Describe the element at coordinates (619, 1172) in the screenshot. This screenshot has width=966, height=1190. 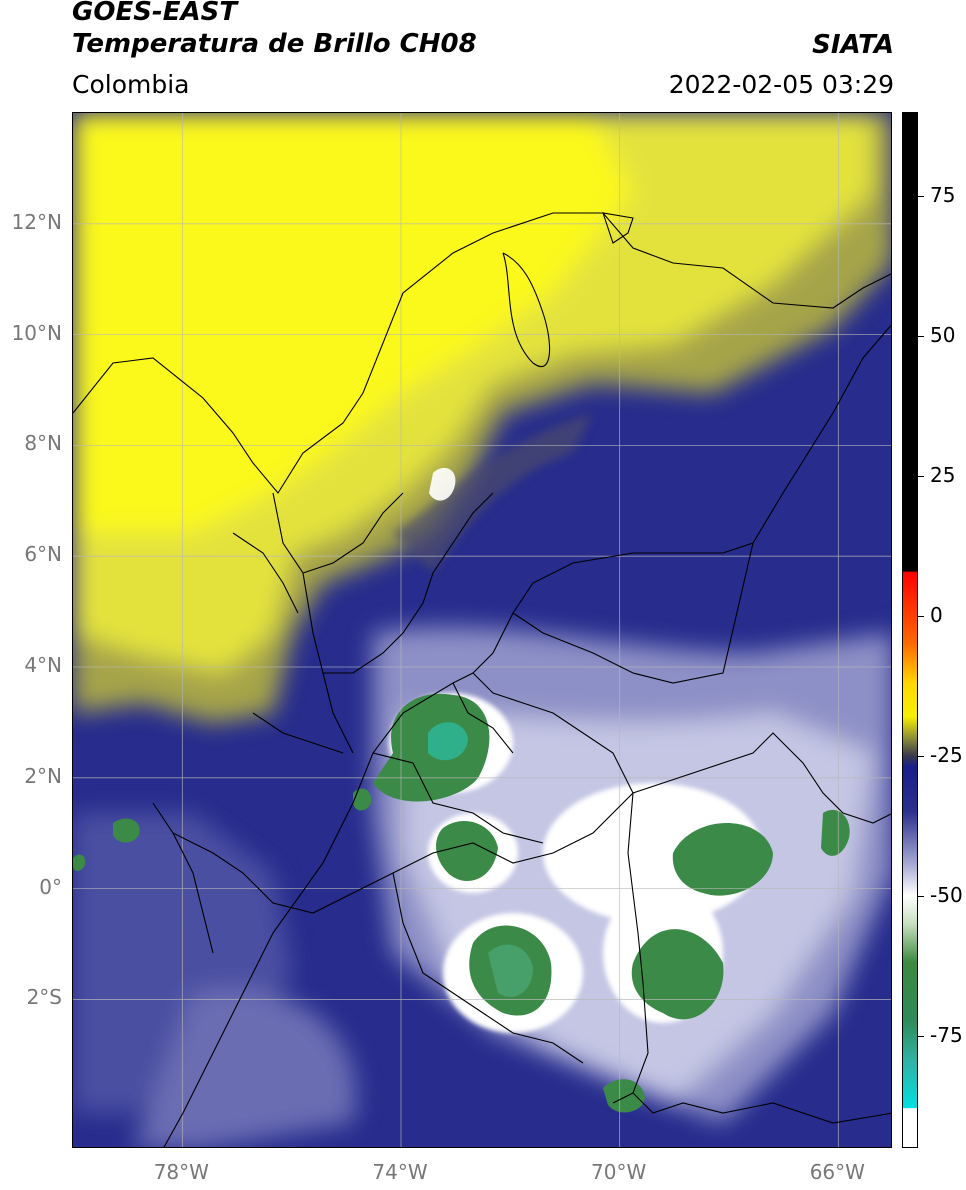
I see `lon-tick-label: 70°W` at that location.